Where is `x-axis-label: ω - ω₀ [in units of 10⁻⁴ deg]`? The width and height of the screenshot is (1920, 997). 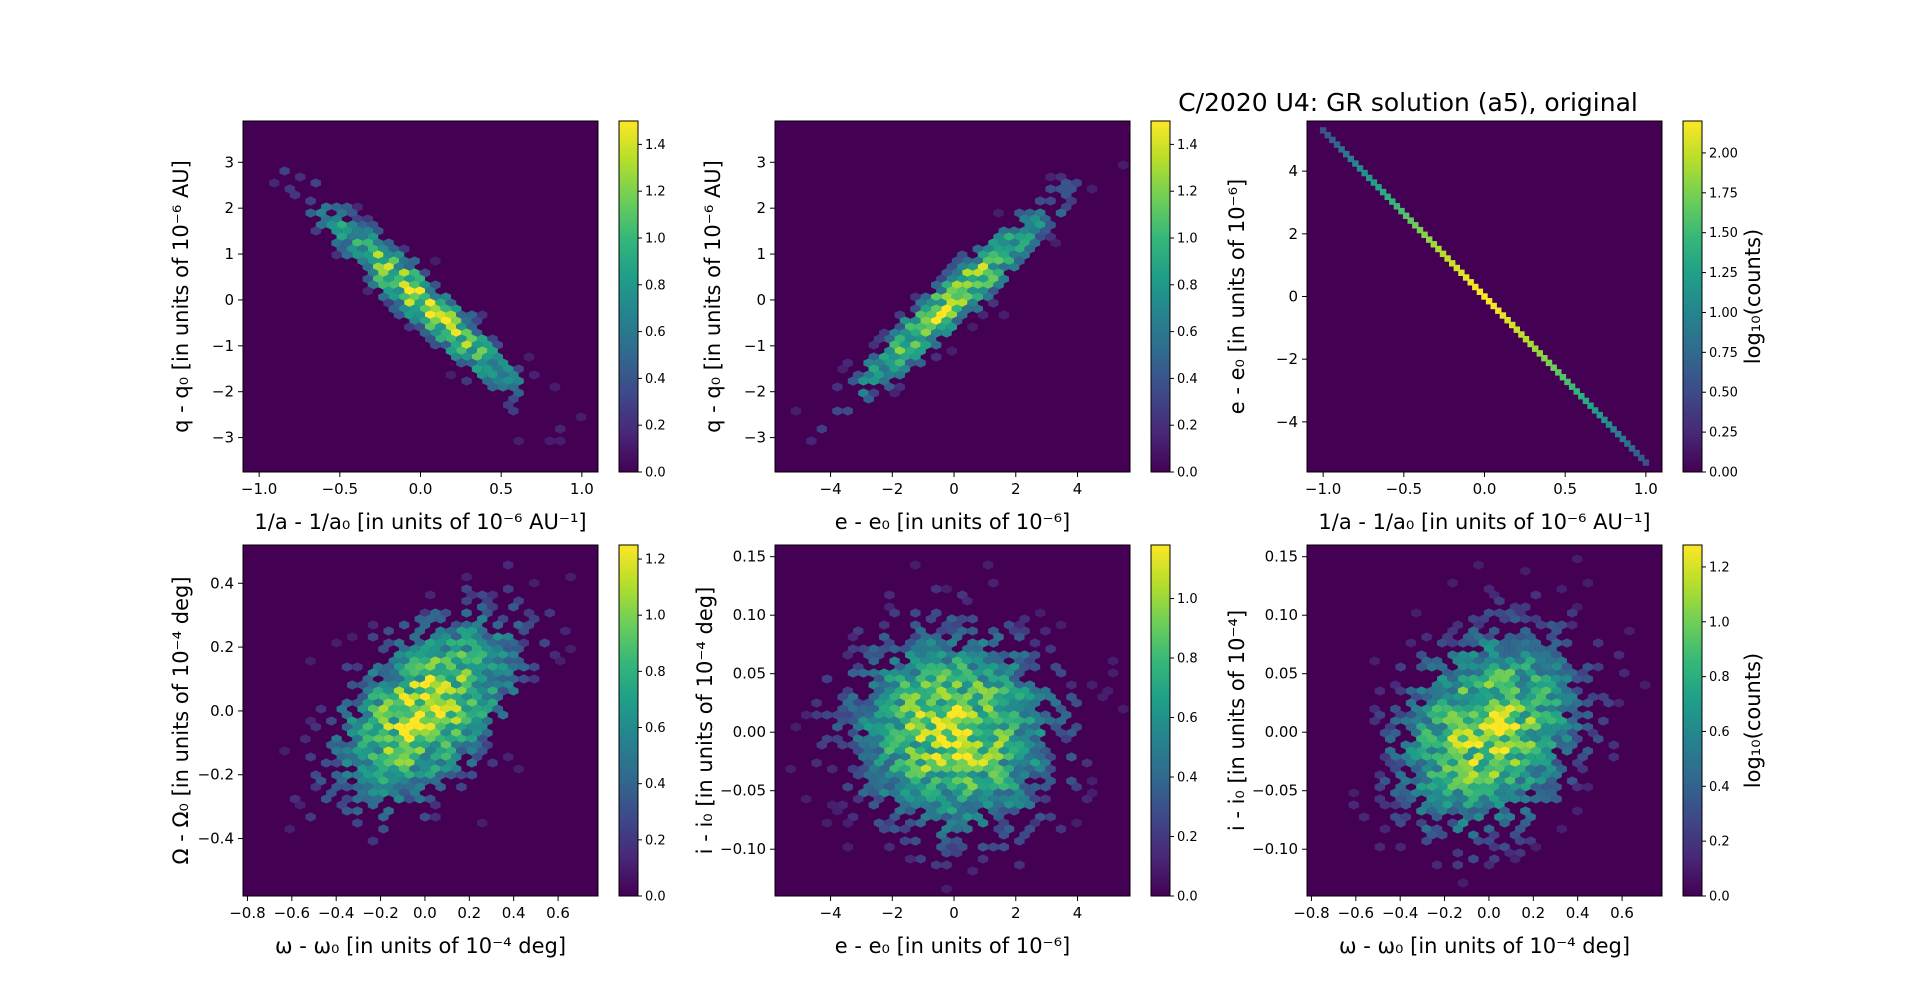 x-axis-label: ω - ω₀ [in units of 10⁻⁴ deg] is located at coordinates (420, 946).